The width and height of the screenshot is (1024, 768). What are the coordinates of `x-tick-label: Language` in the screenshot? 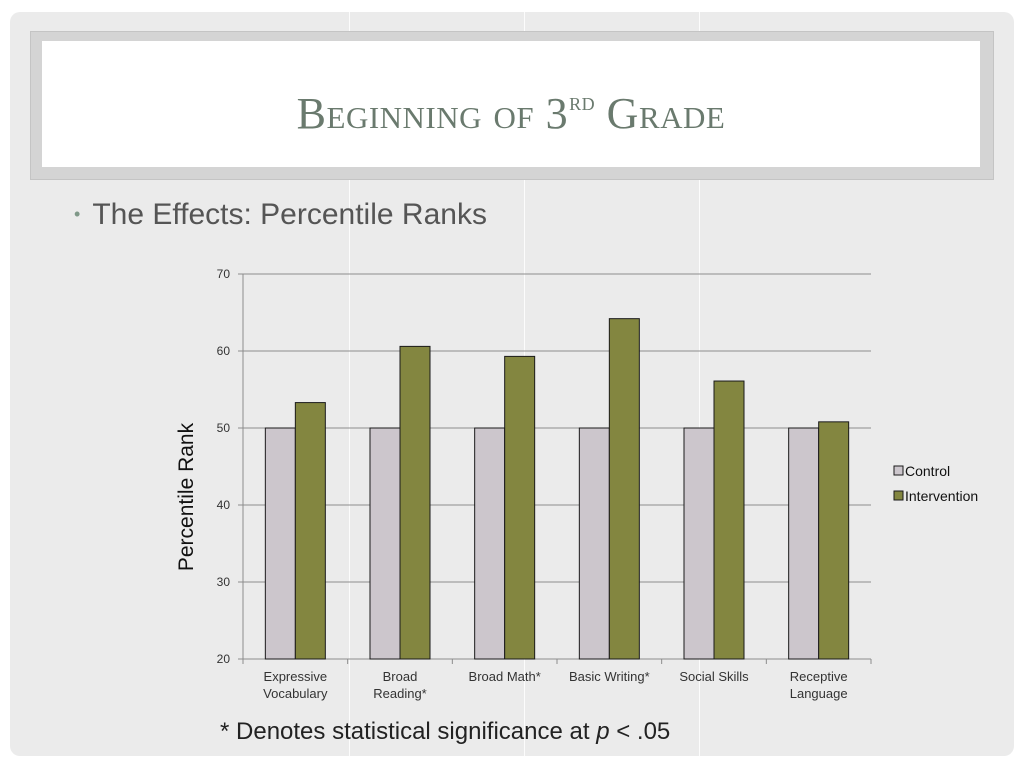 It's located at (819, 693).